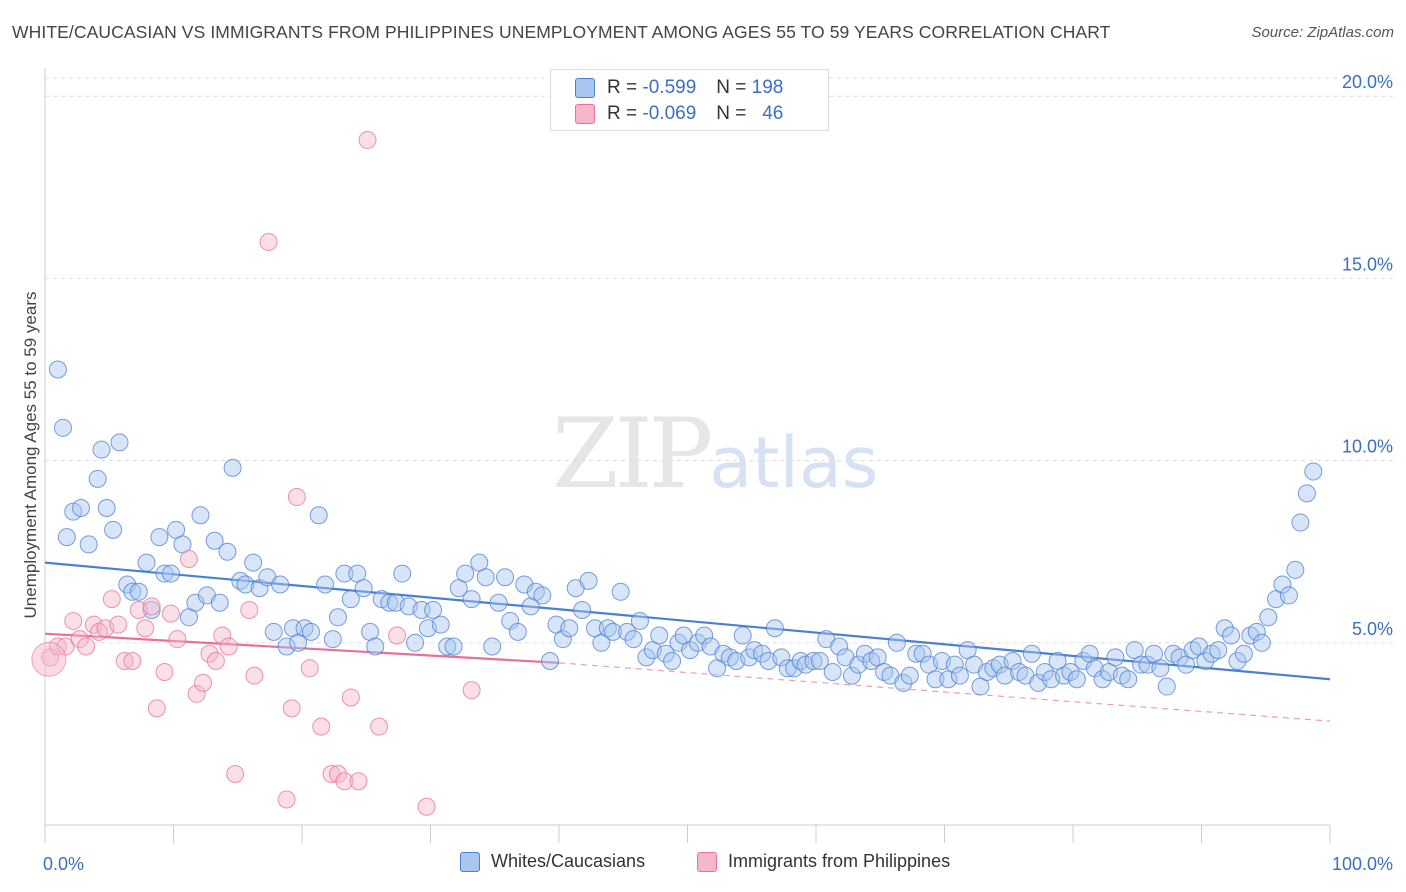  I want to click on legend-n-value: 198, so click(767, 87).